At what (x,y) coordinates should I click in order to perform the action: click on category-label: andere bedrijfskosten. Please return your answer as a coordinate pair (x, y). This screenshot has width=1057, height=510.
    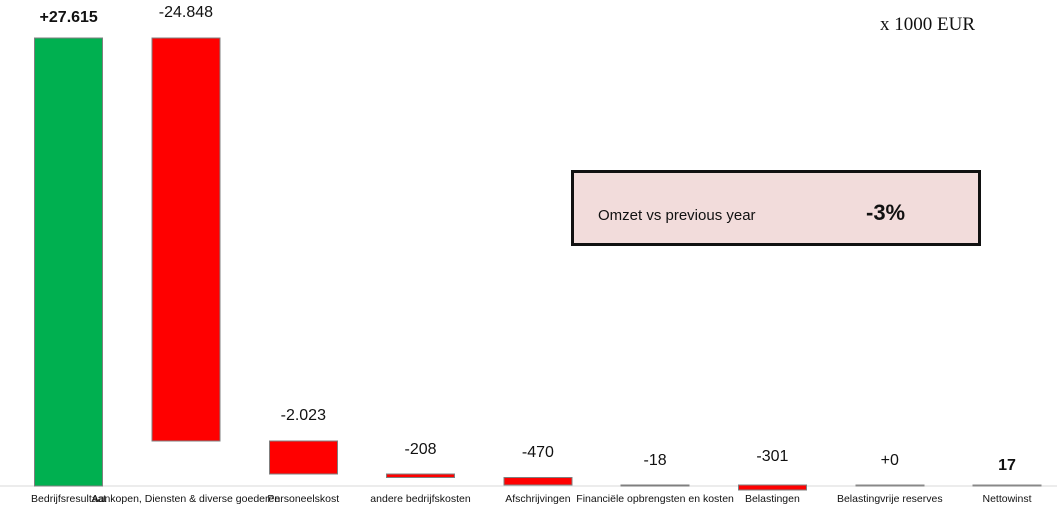
    Looking at the image, I should click on (420, 499).